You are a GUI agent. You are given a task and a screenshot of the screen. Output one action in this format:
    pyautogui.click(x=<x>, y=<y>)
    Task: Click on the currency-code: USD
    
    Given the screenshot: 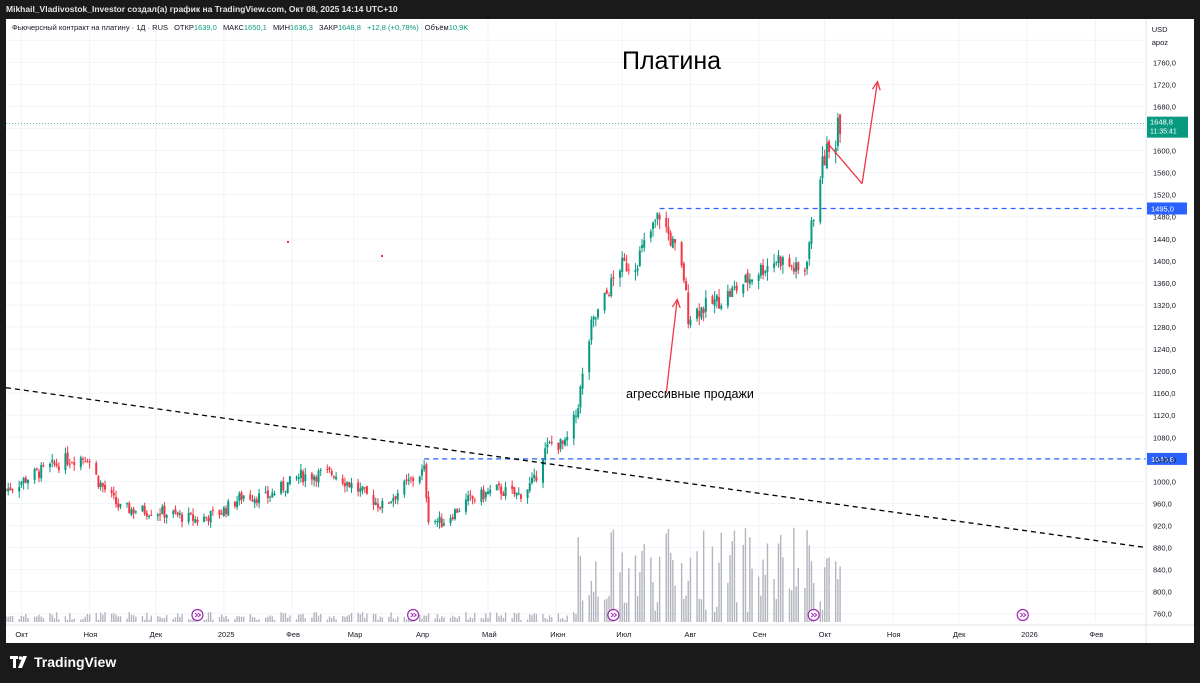 What is the action you would take?
    pyautogui.click(x=1159, y=29)
    